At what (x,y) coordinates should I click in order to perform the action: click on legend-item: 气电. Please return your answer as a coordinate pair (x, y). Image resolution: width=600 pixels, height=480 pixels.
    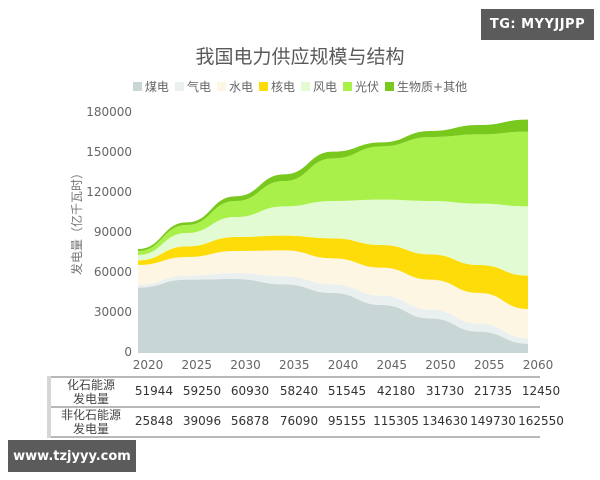
    Looking at the image, I should click on (192, 86).